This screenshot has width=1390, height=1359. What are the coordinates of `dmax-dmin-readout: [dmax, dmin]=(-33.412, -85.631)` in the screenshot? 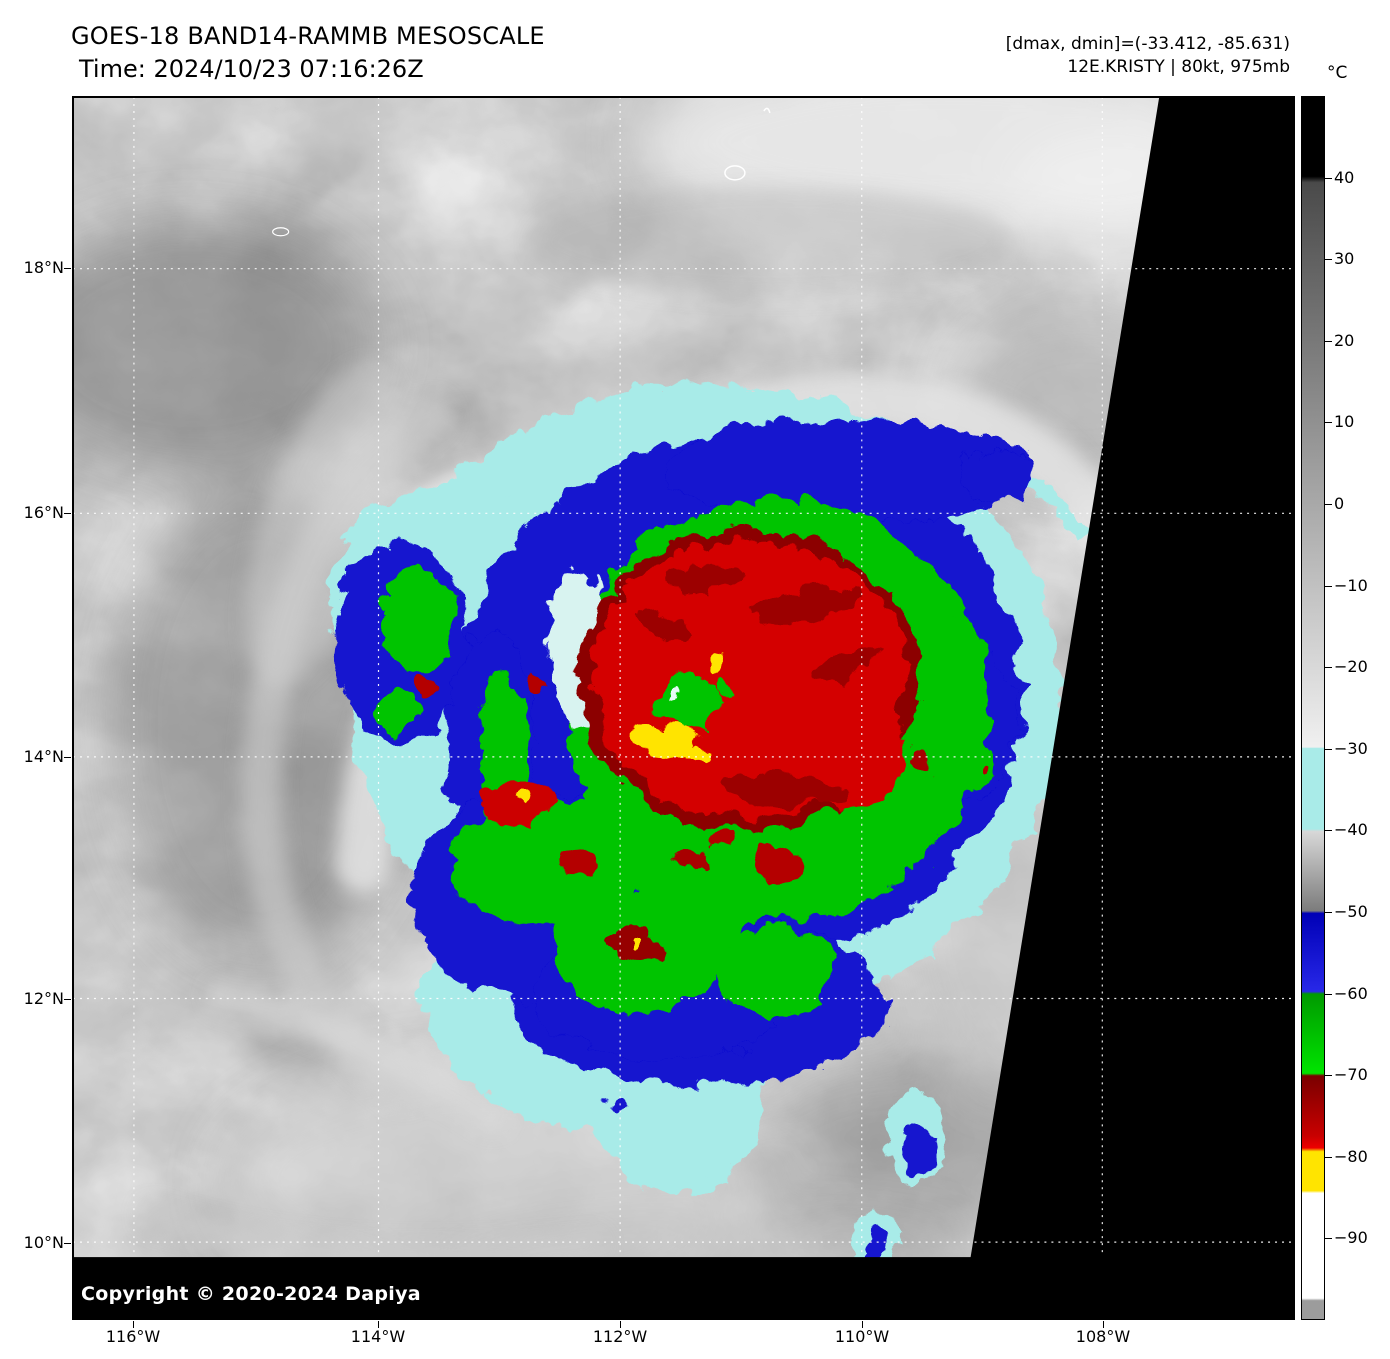 It's located at (1147, 44).